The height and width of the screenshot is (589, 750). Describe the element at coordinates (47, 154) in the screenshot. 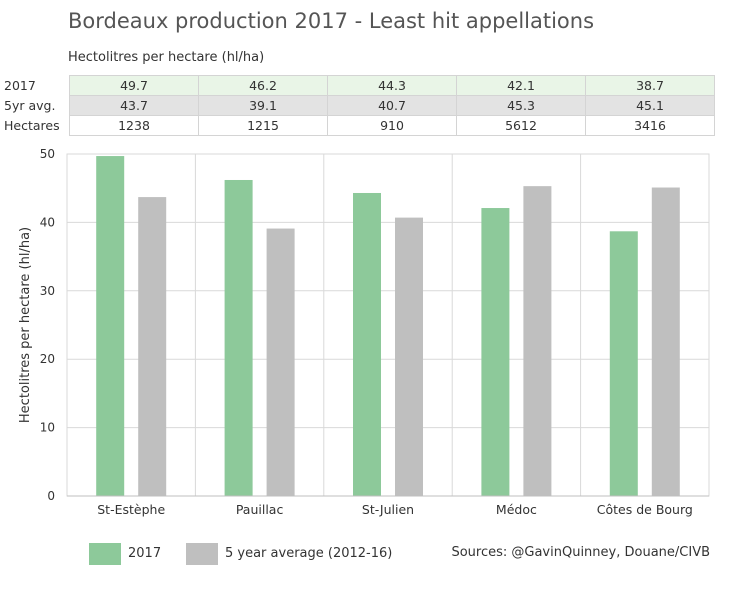

I see `y-tick-label: 50` at that location.